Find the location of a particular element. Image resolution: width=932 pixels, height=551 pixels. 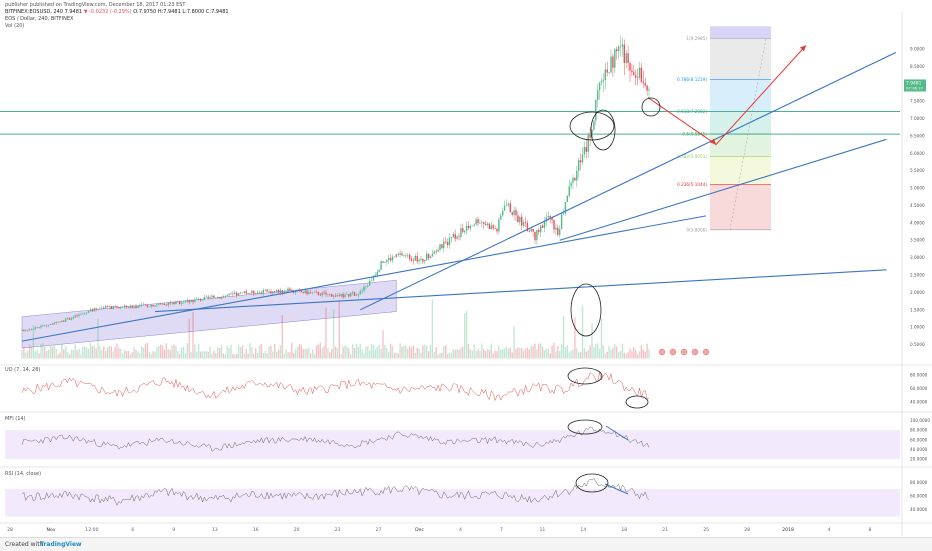

rsi-label: RSI (14, close) is located at coordinates (23, 474).